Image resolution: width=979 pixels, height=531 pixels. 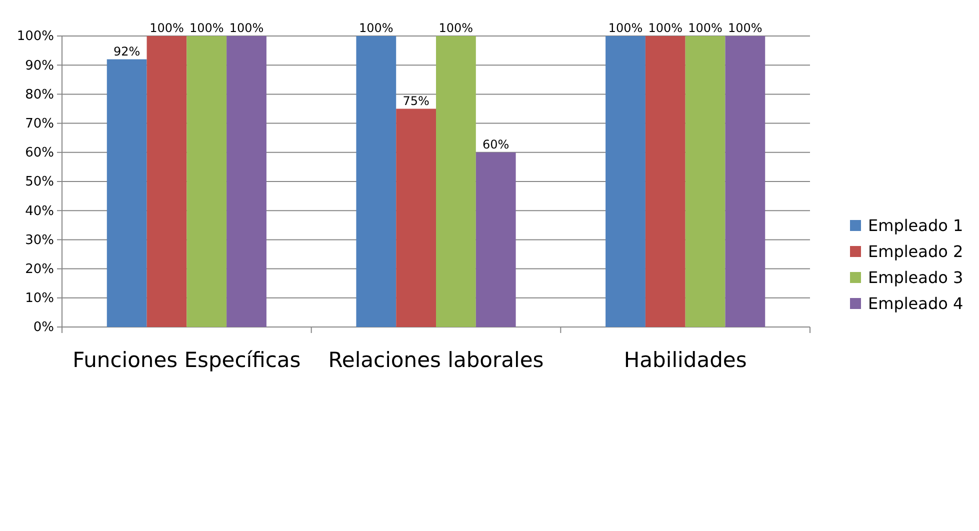 What do you see at coordinates (43, 328) in the screenshot?
I see `y-tick-label: 0%` at bounding box center [43, 328].